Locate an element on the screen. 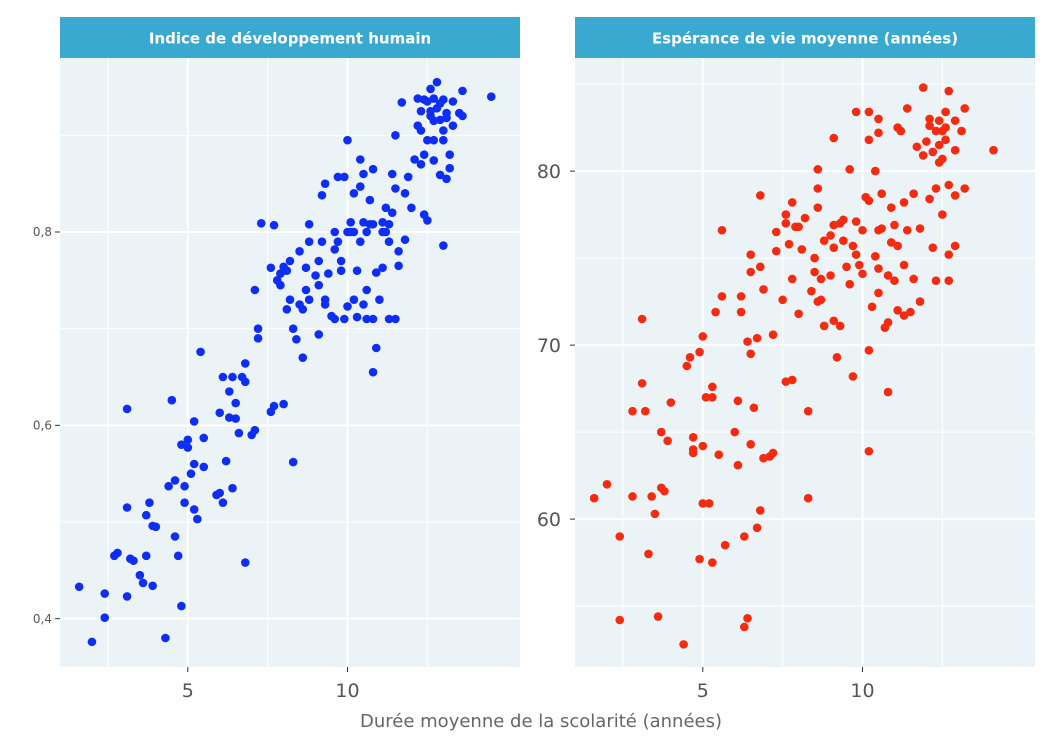 The image size is (1050, 750). panel-strip is located at coordinates (805, 37).